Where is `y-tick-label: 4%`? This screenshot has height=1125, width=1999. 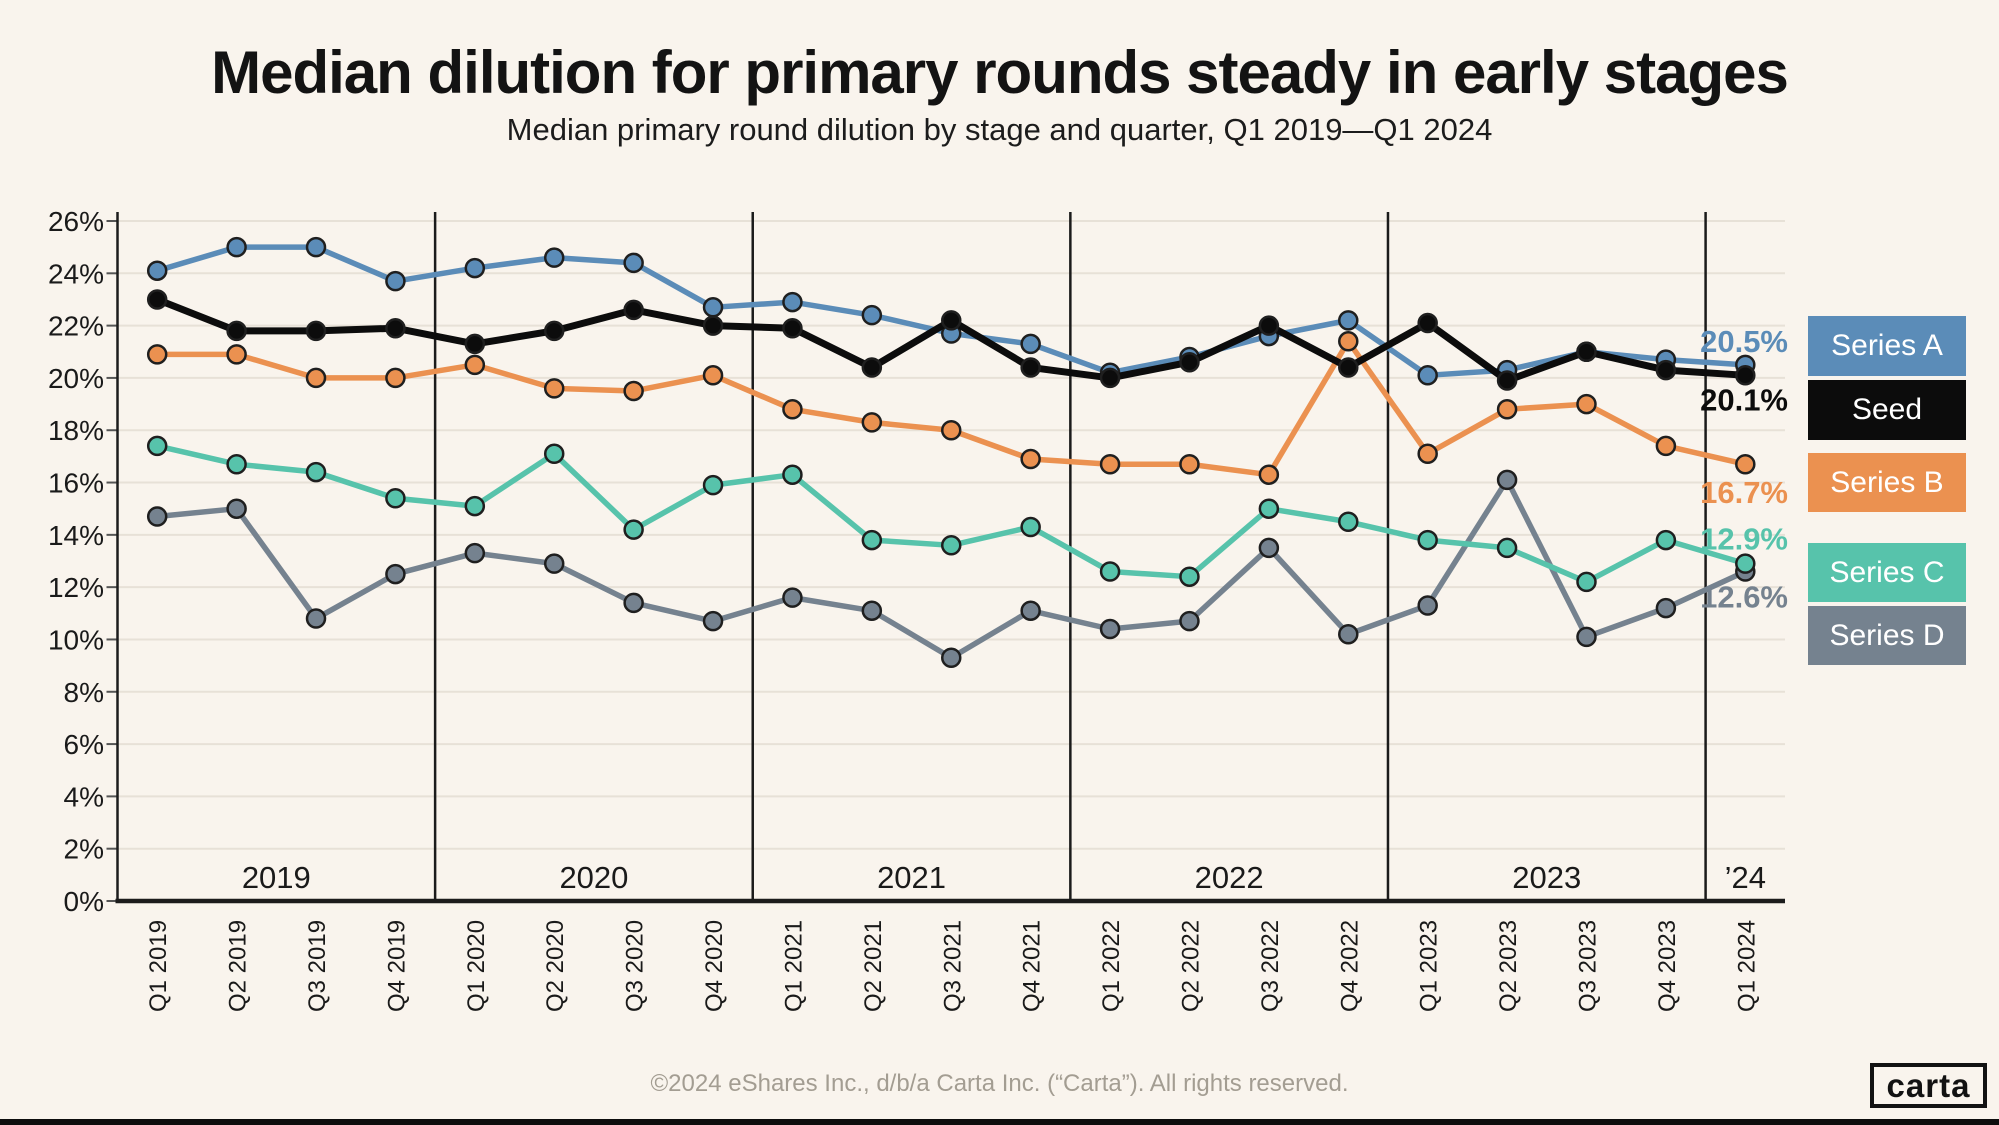 y-tick-label: 4% is located at coordinates (84, 796).